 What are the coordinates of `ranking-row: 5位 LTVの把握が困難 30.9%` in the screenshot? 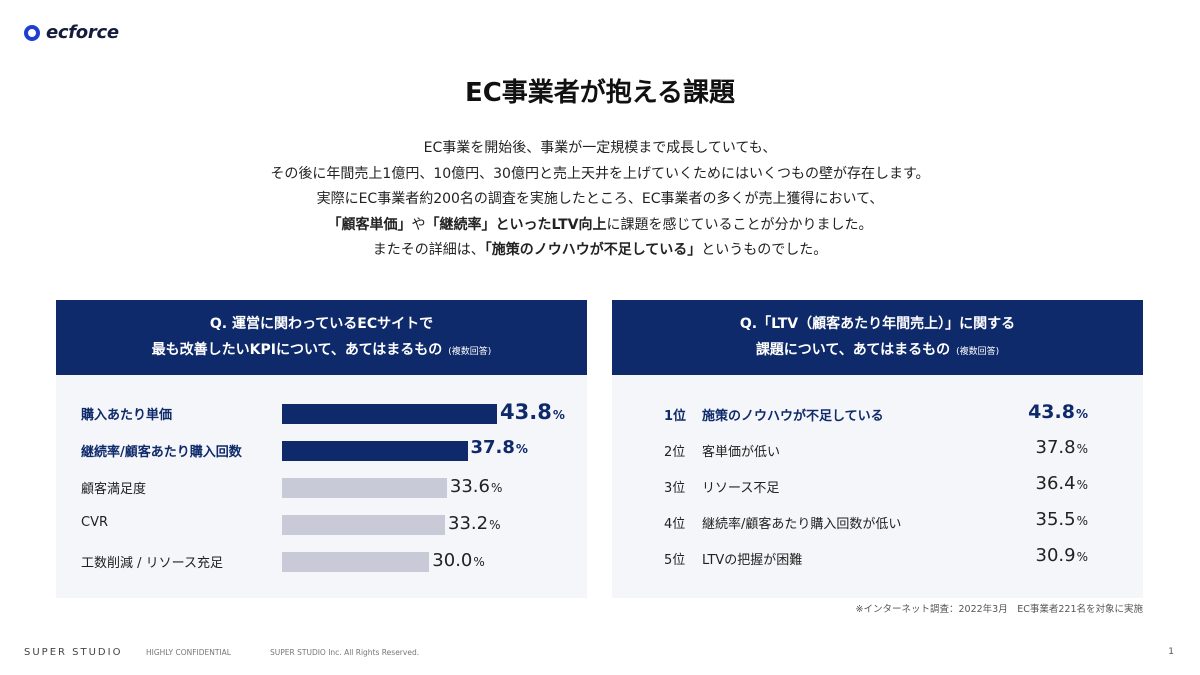 It's located at (877, 557).